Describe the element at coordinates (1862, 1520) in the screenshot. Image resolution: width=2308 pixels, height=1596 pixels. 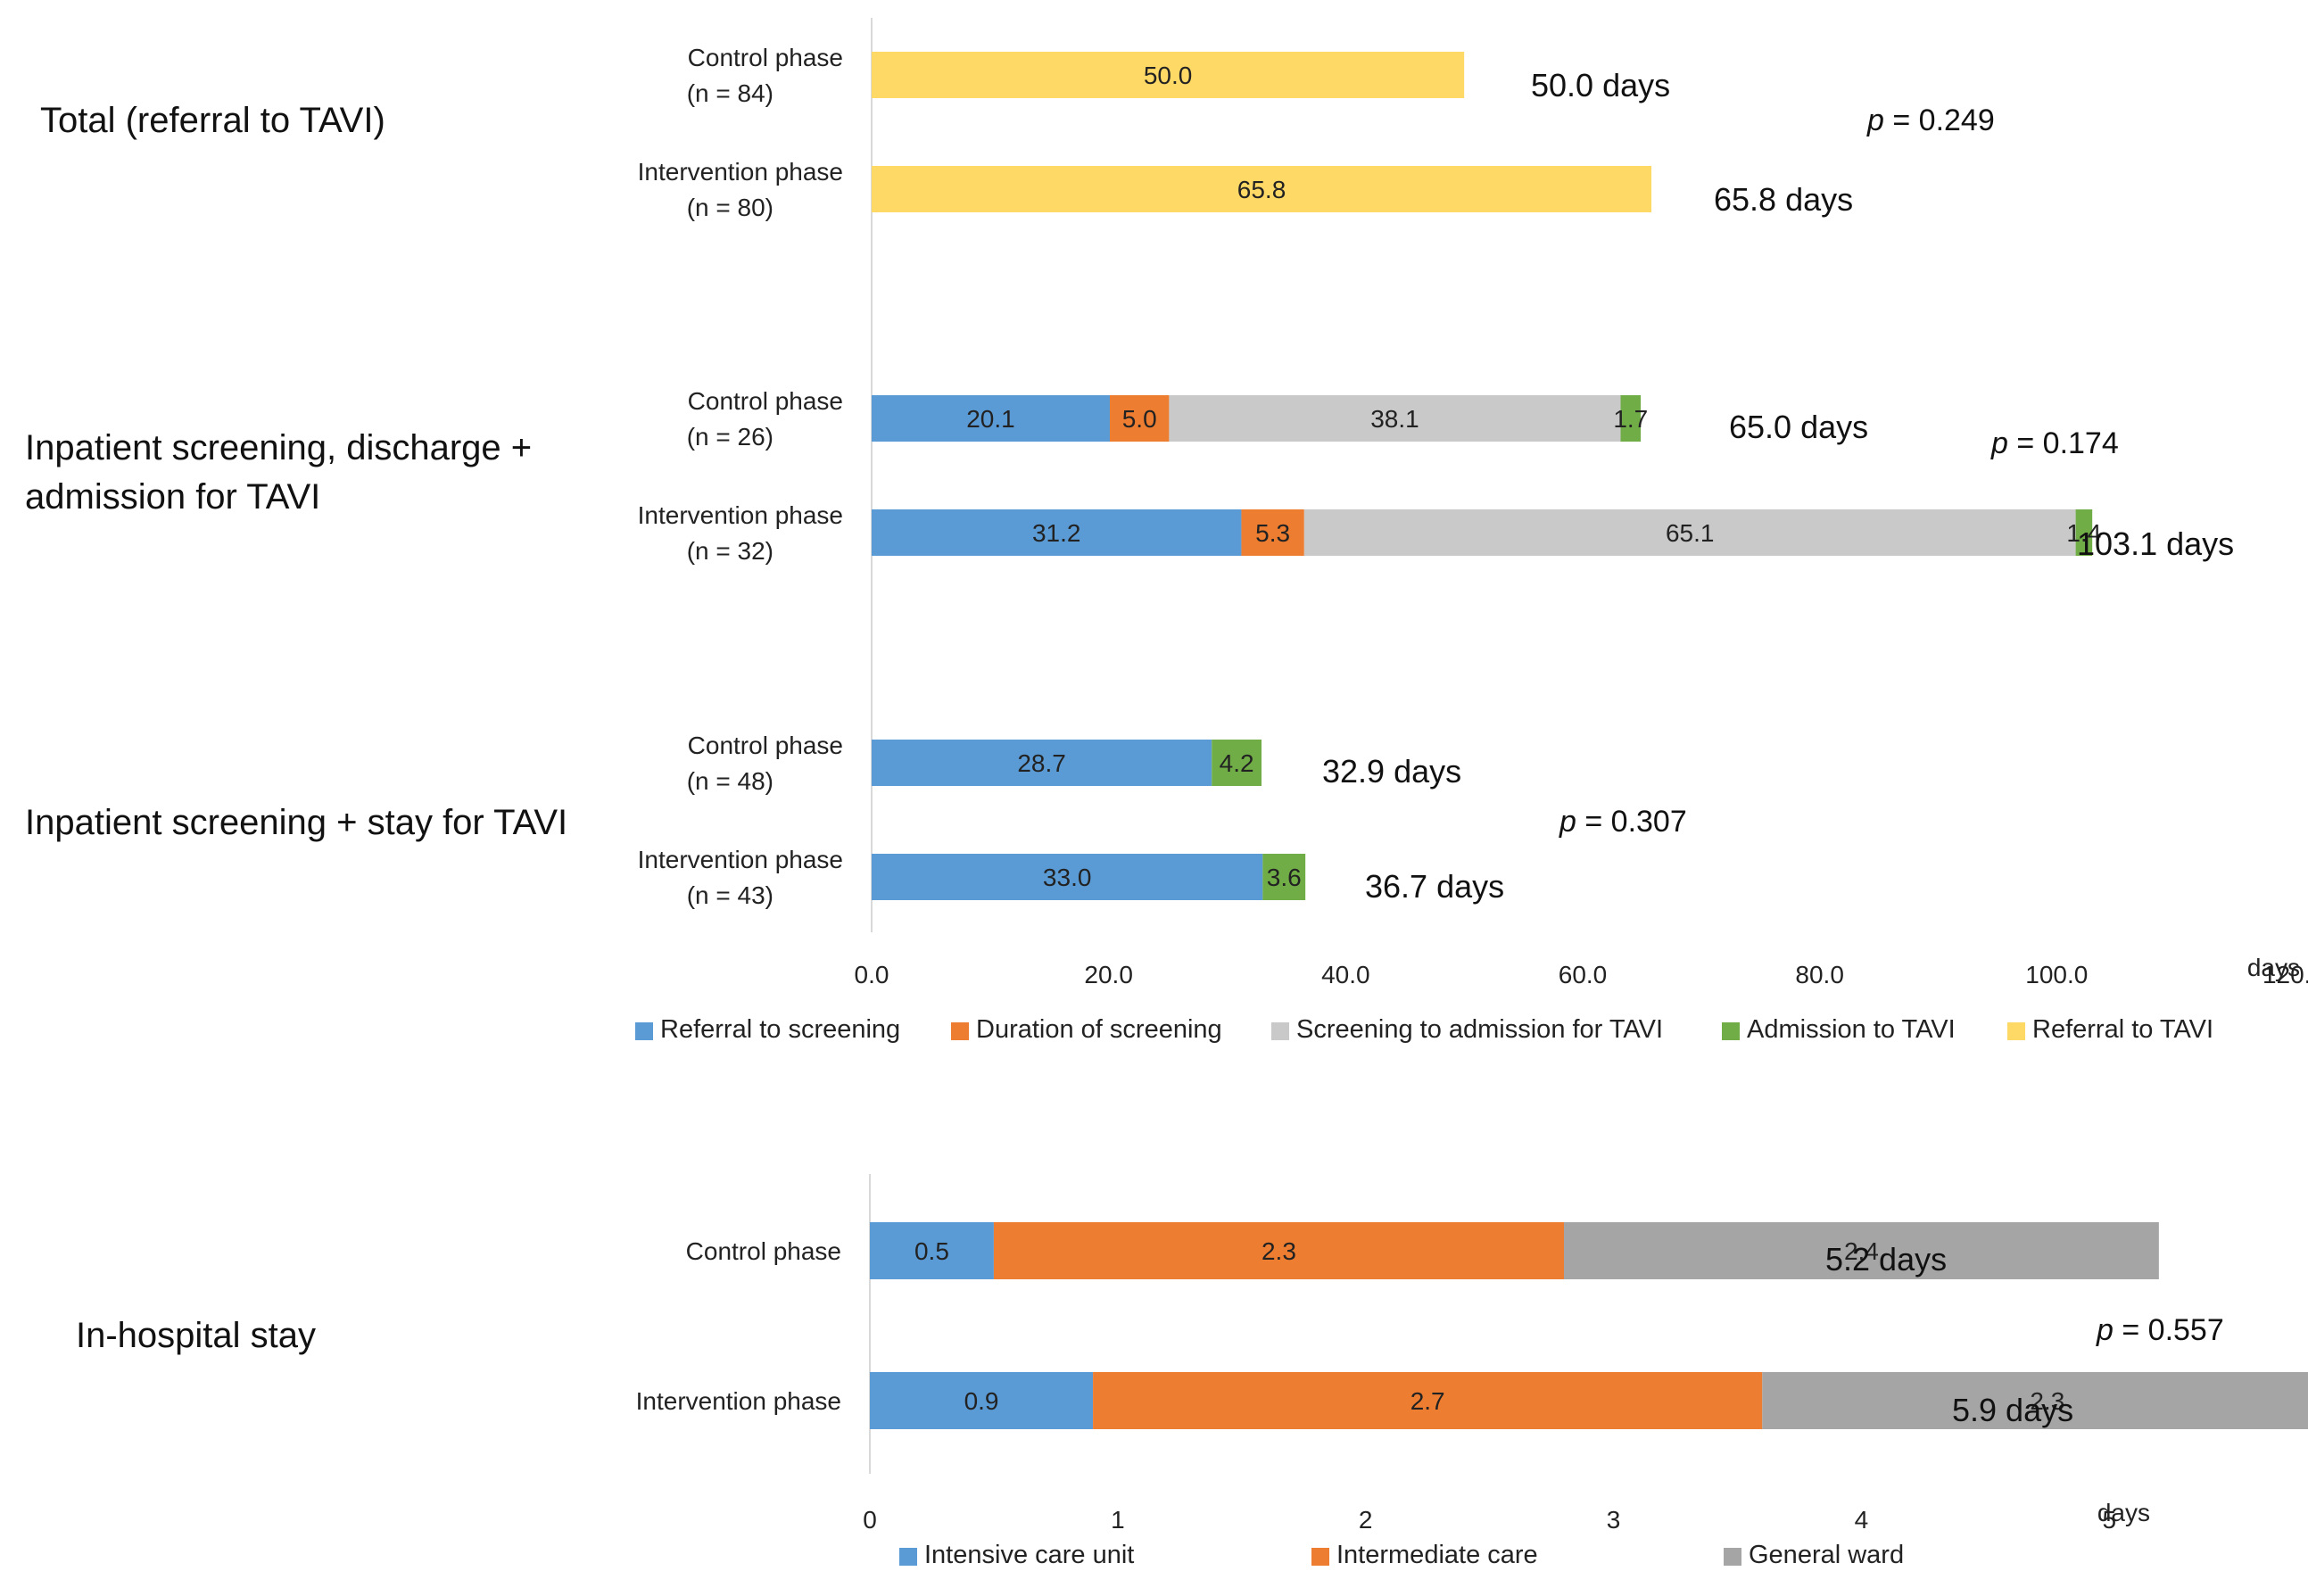
I see `x-tick-label: 4` at that location.